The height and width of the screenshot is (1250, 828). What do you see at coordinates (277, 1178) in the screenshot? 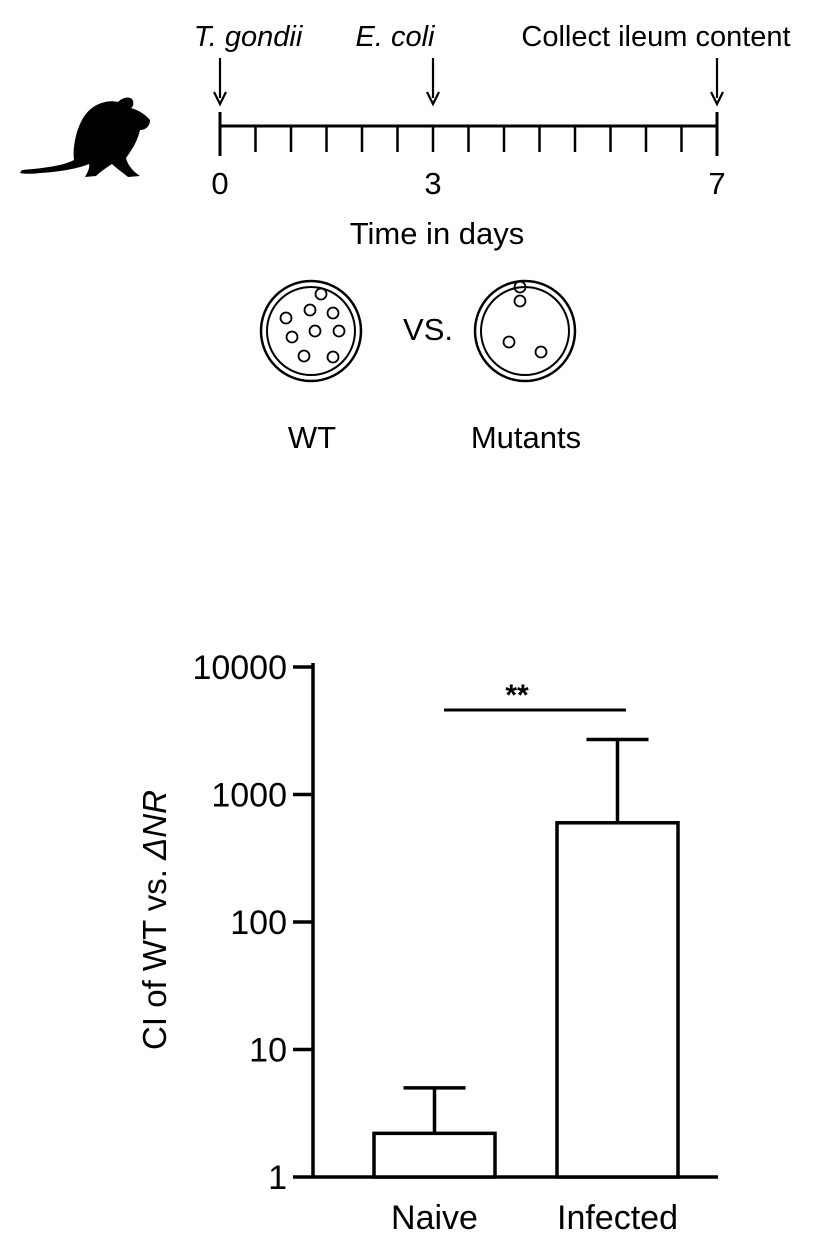
I see `y-tick-label: 1` at bounding box center [277, 1178].